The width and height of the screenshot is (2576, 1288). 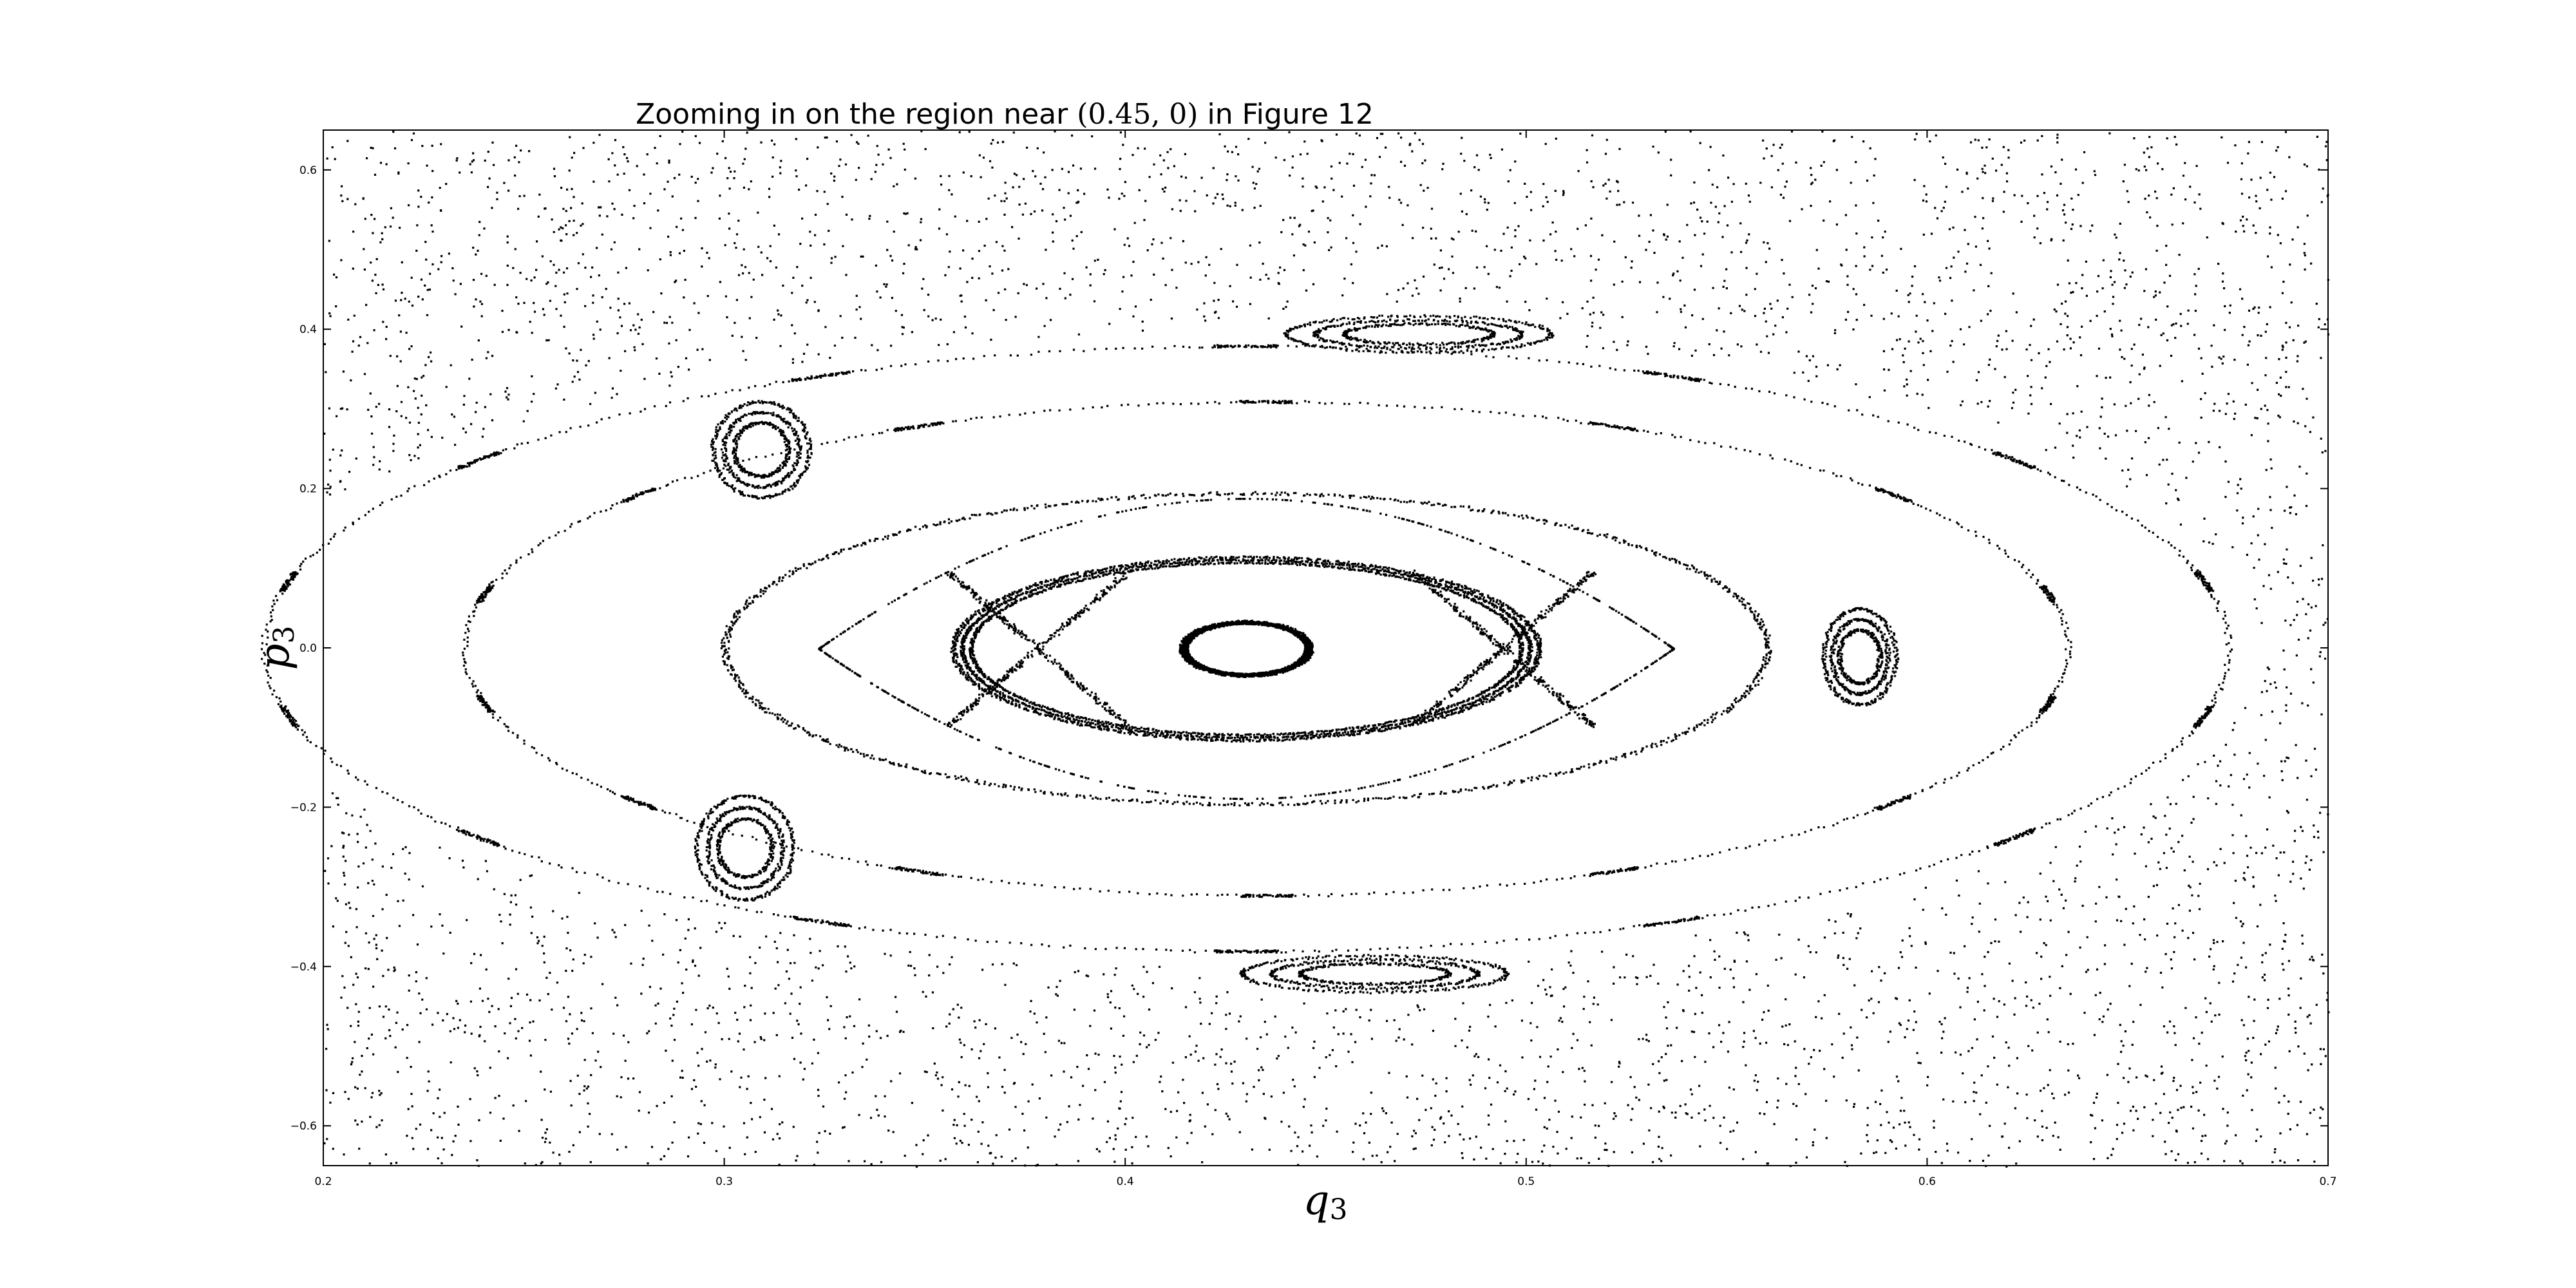 What do you see at coordinates (308, 329) in the screenshot?
I see `y-tick-label: 0.4` at bounding box center [308, 329].